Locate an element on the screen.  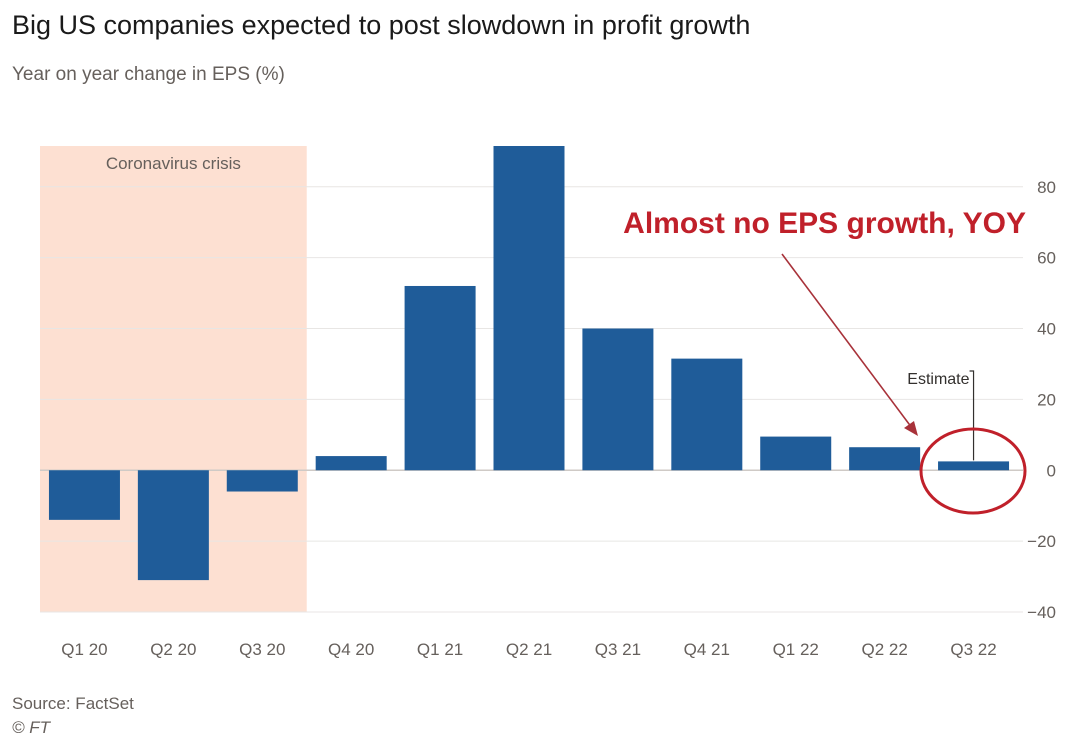
x-tick-label: Q1 20 is located at coordinates (84, 649).